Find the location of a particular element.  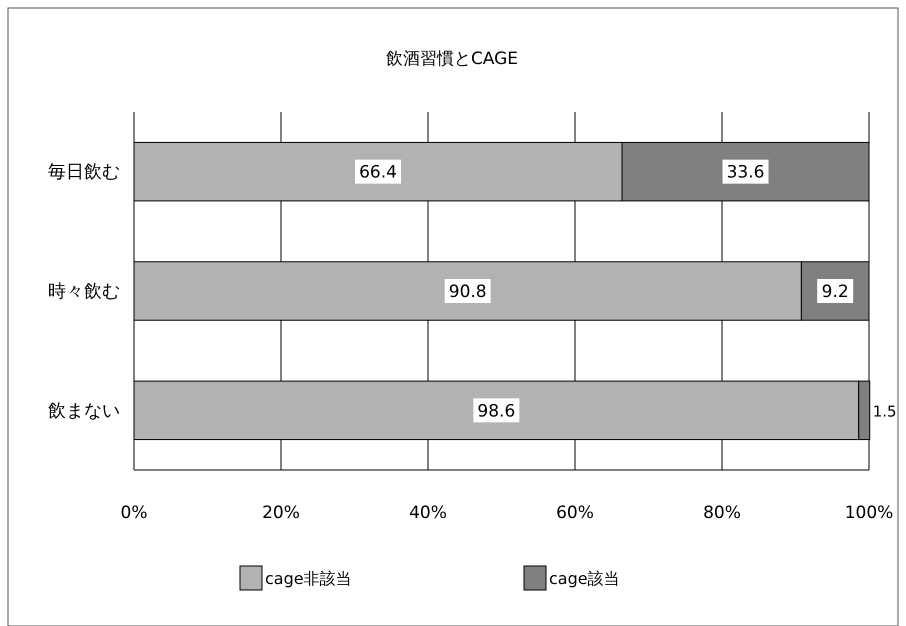

data-label: 33.6 is located at coordinates (745, 172).